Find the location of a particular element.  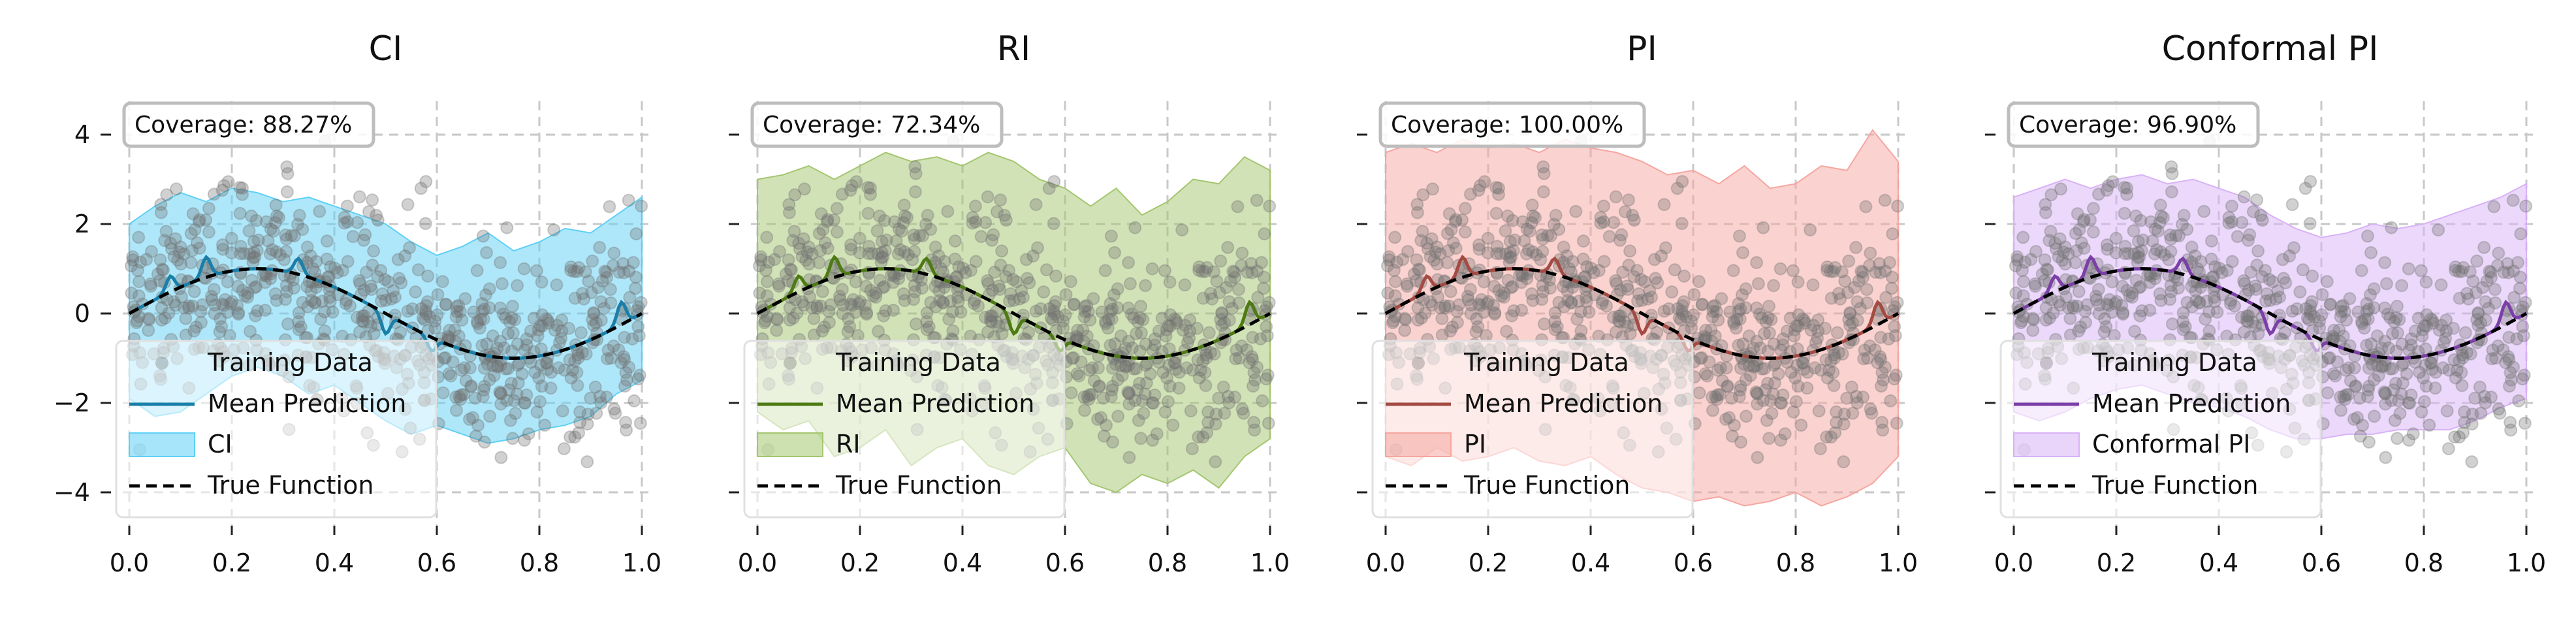

x-tick-label: 0.2 is located at coordinates (2116, 563).